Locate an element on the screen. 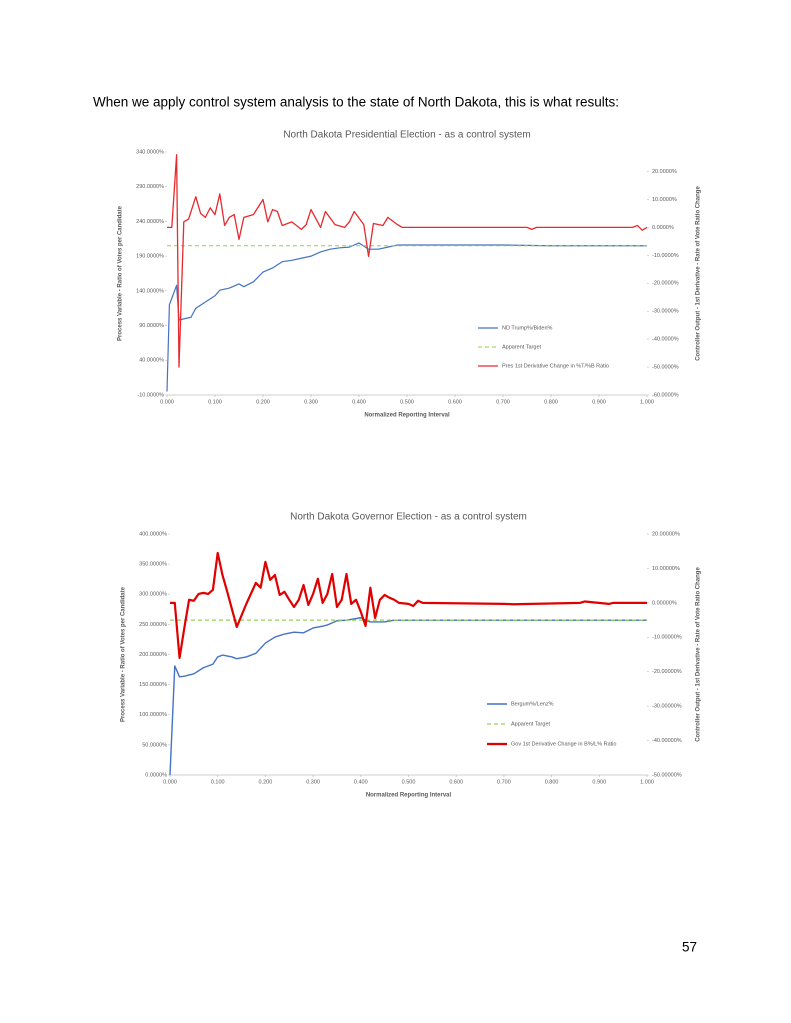  y-tick-label: 240.0000% is located at coordinates (150, 222).